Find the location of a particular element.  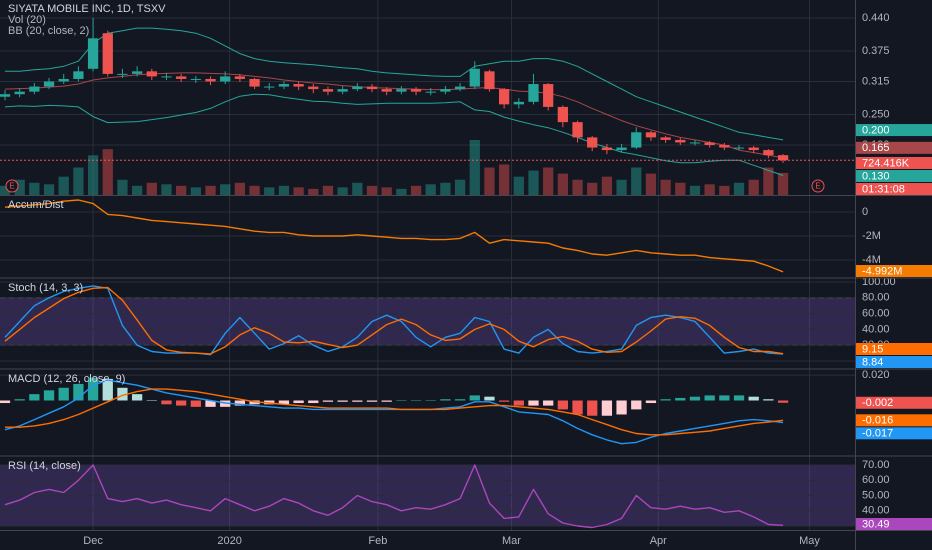

y-tick-label: 60.00 is located at coordinates (876, 313).